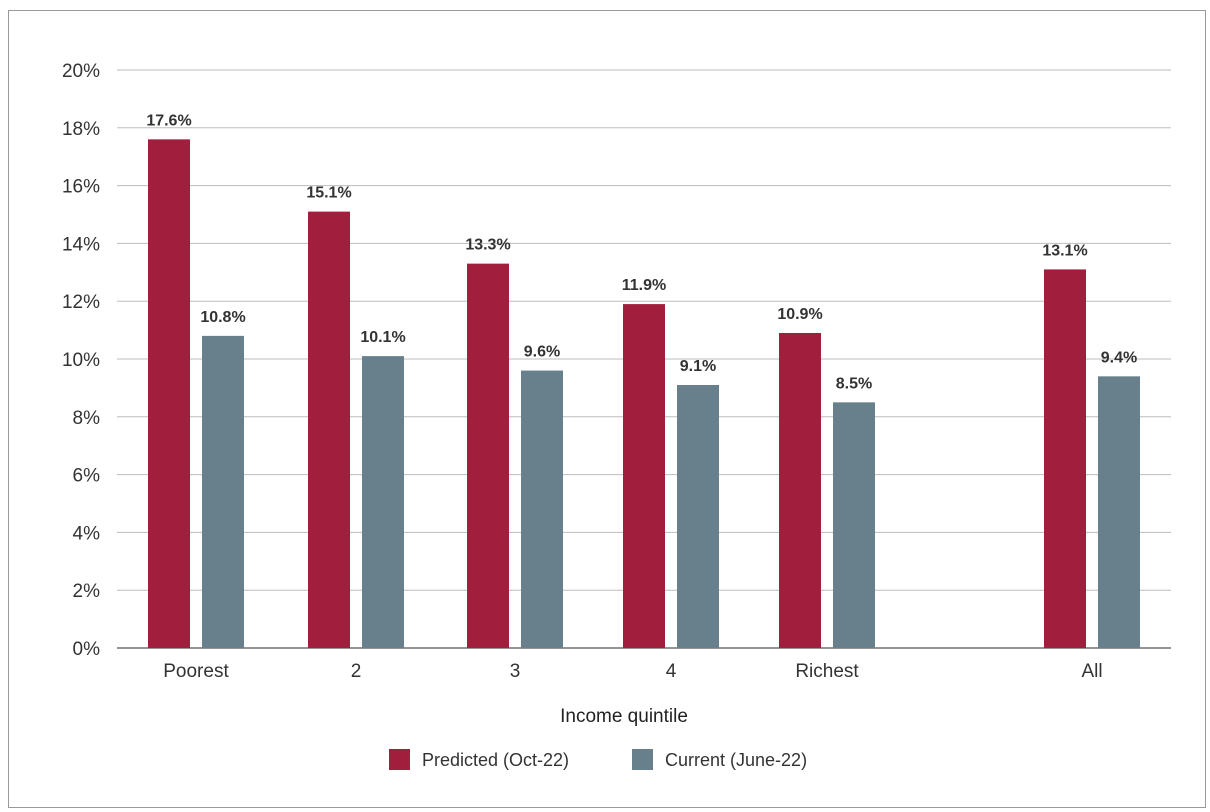  What do you see at coordinates (81, 129) in the screenshot?
I see `y-tick-label: 18%` at bounding box center [81, 129].